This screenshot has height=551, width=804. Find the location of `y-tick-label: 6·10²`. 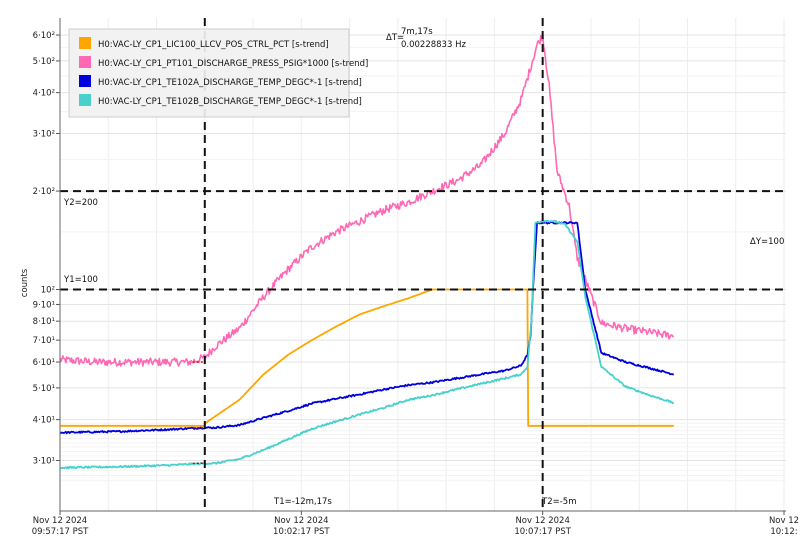

y-tick-label: 6·10² is located at coordinates (44, 36).